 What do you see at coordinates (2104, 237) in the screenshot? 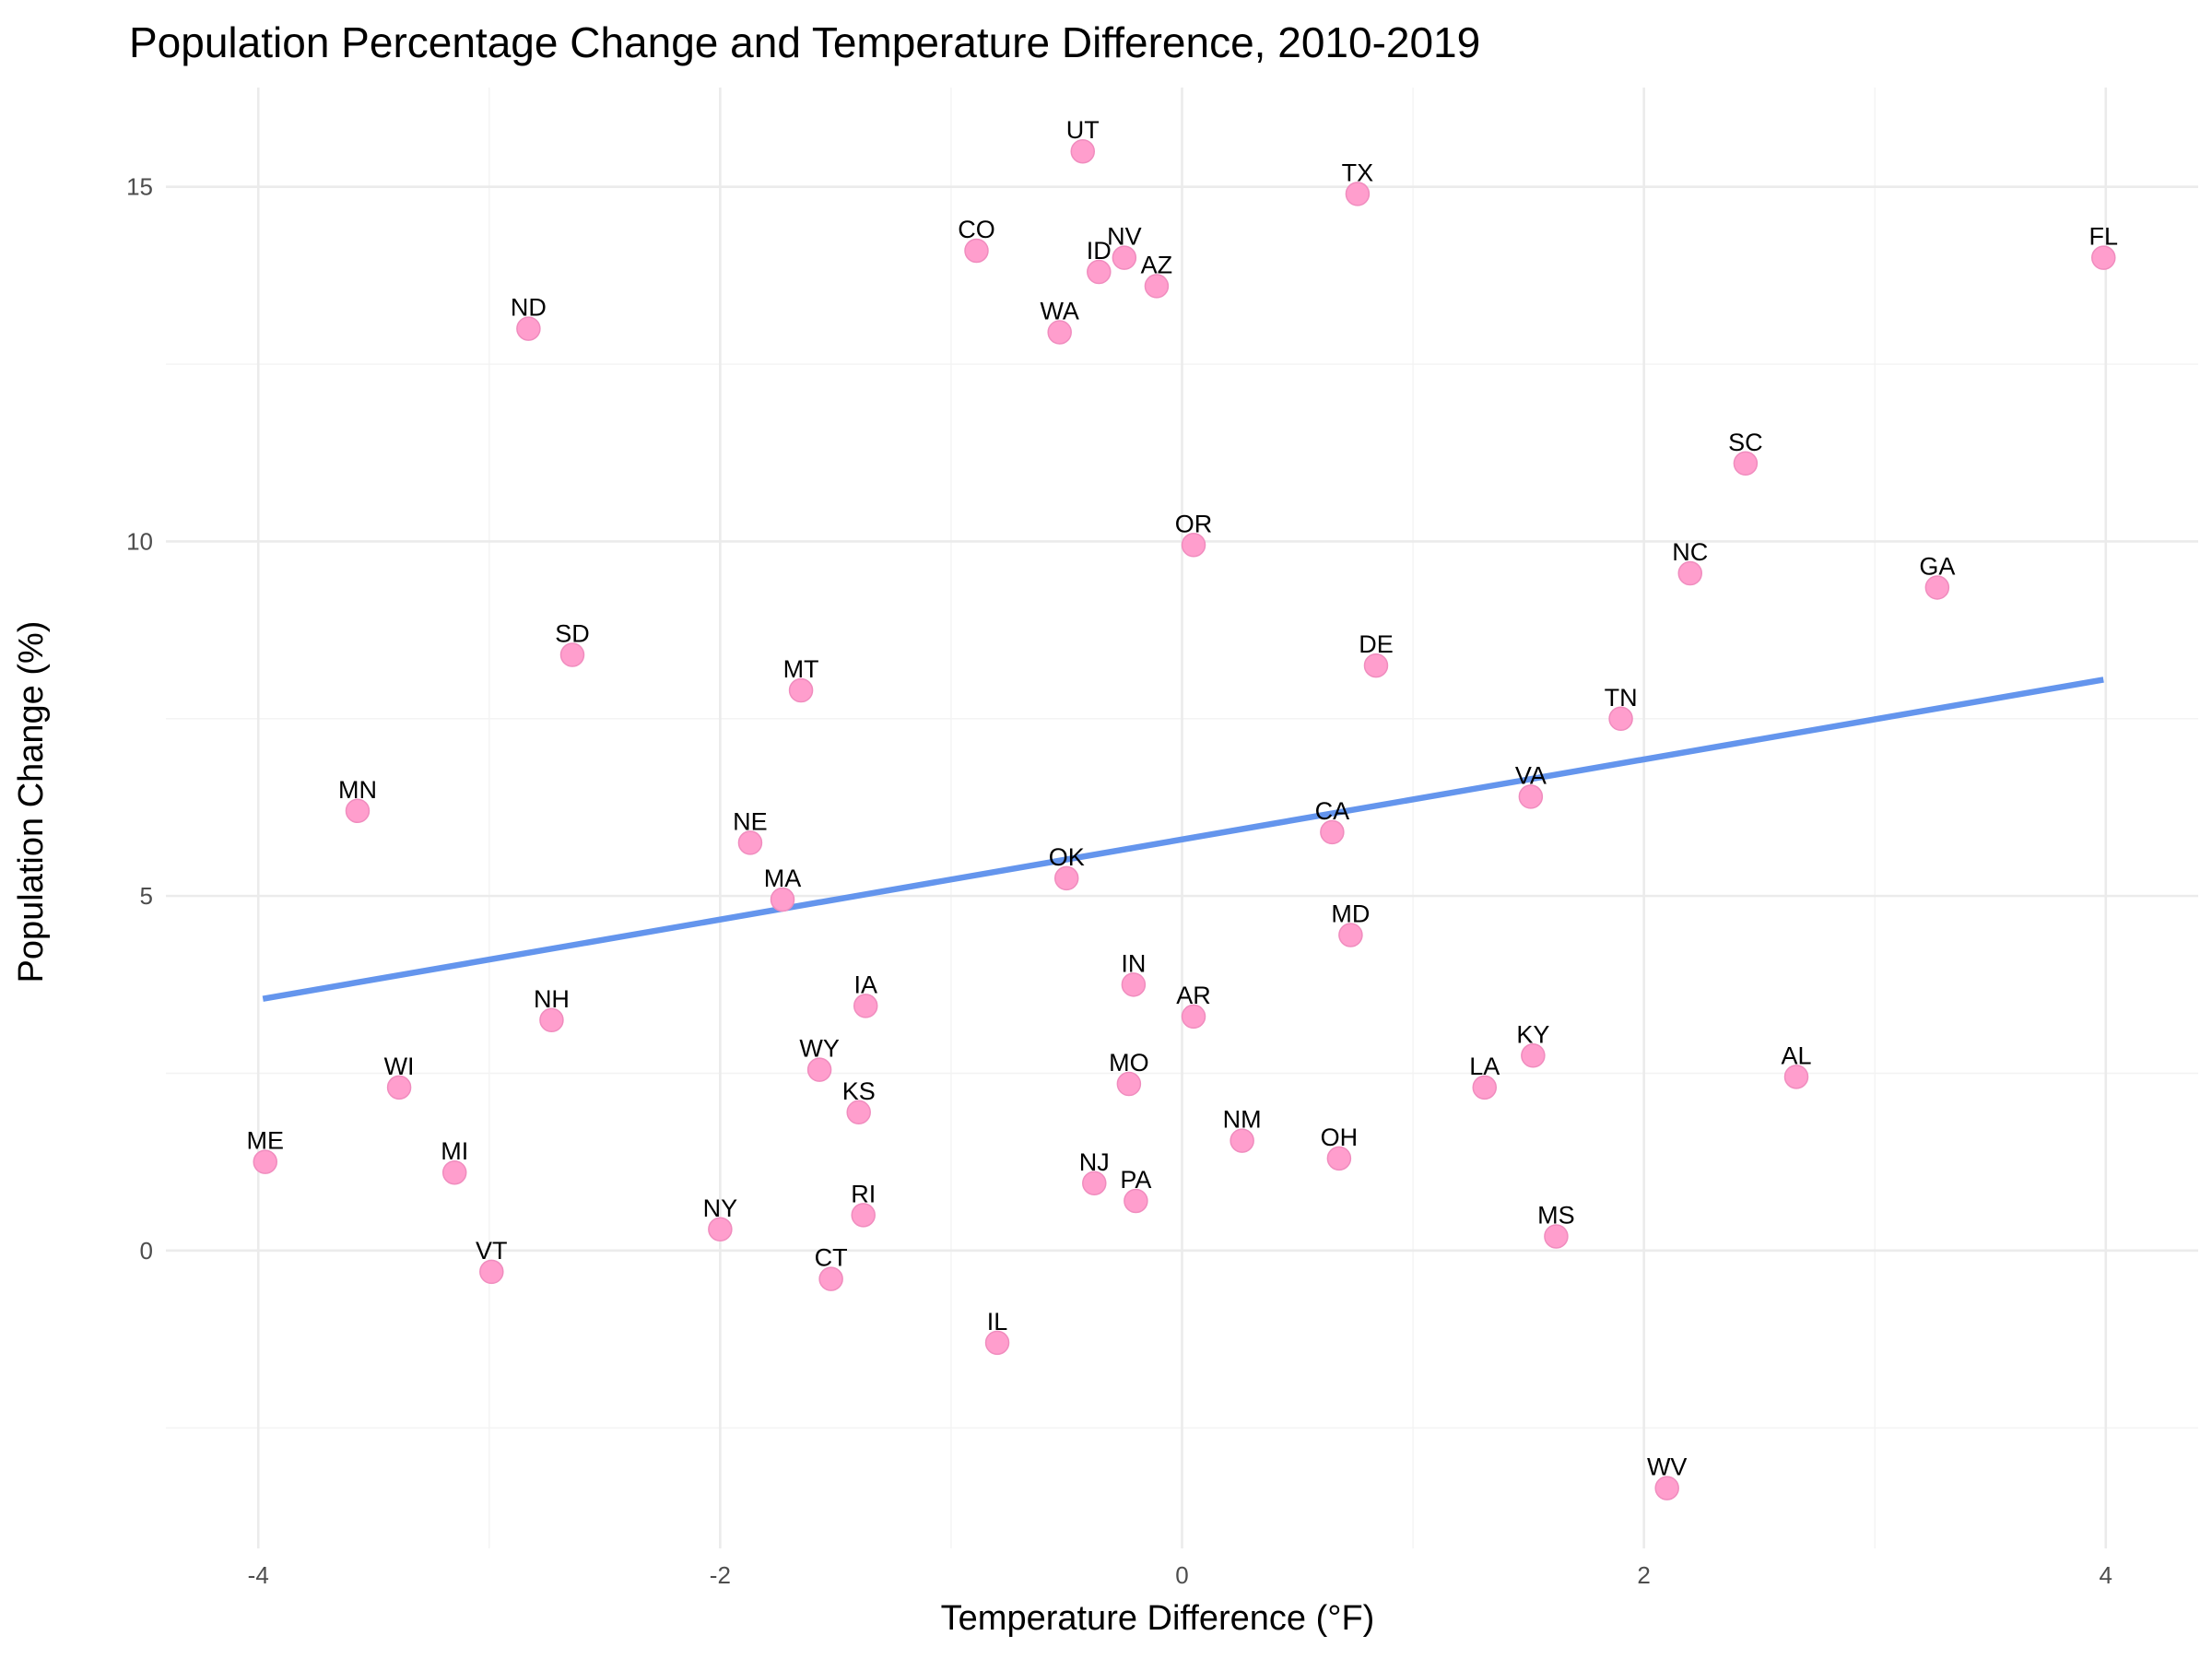
I see `point-label-fl: FL` at bounding box center [2104, 237].